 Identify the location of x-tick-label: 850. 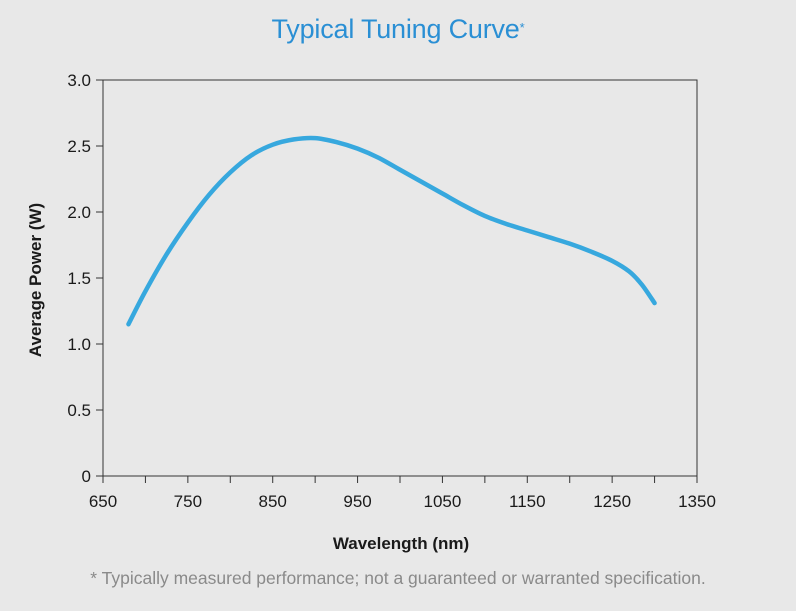
(273, 501).